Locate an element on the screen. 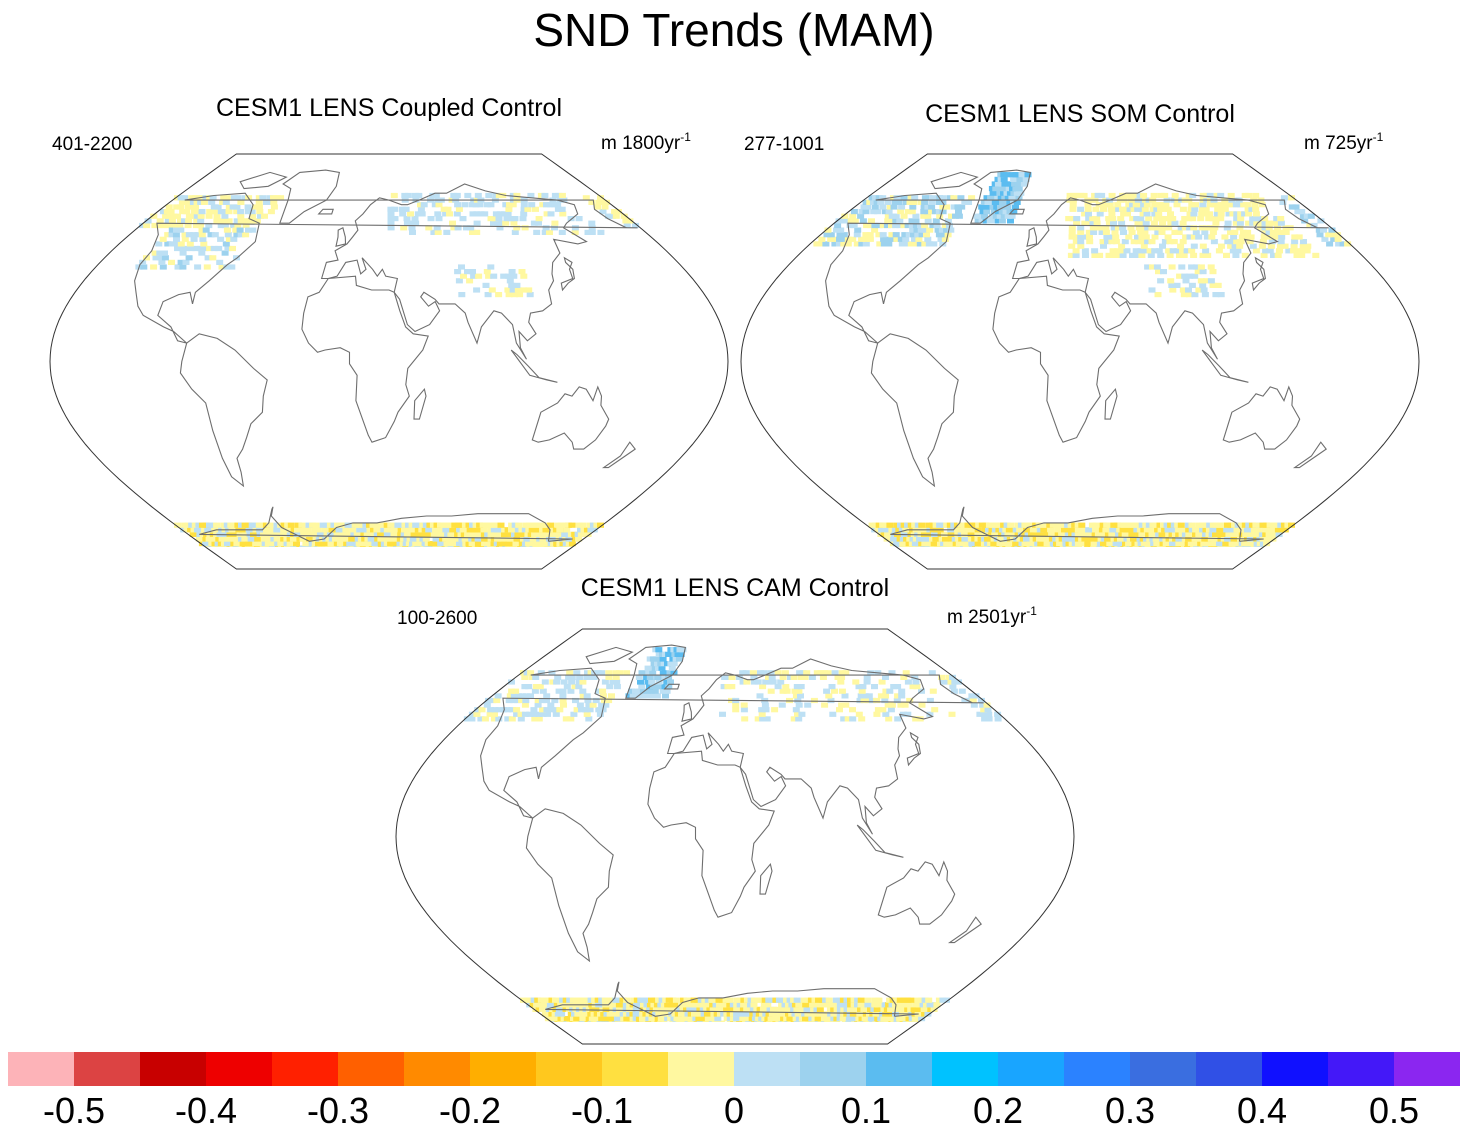 The height and width of the screenshot is (1134, 1468). coastline-greenland is located at coordinates (310, 196).